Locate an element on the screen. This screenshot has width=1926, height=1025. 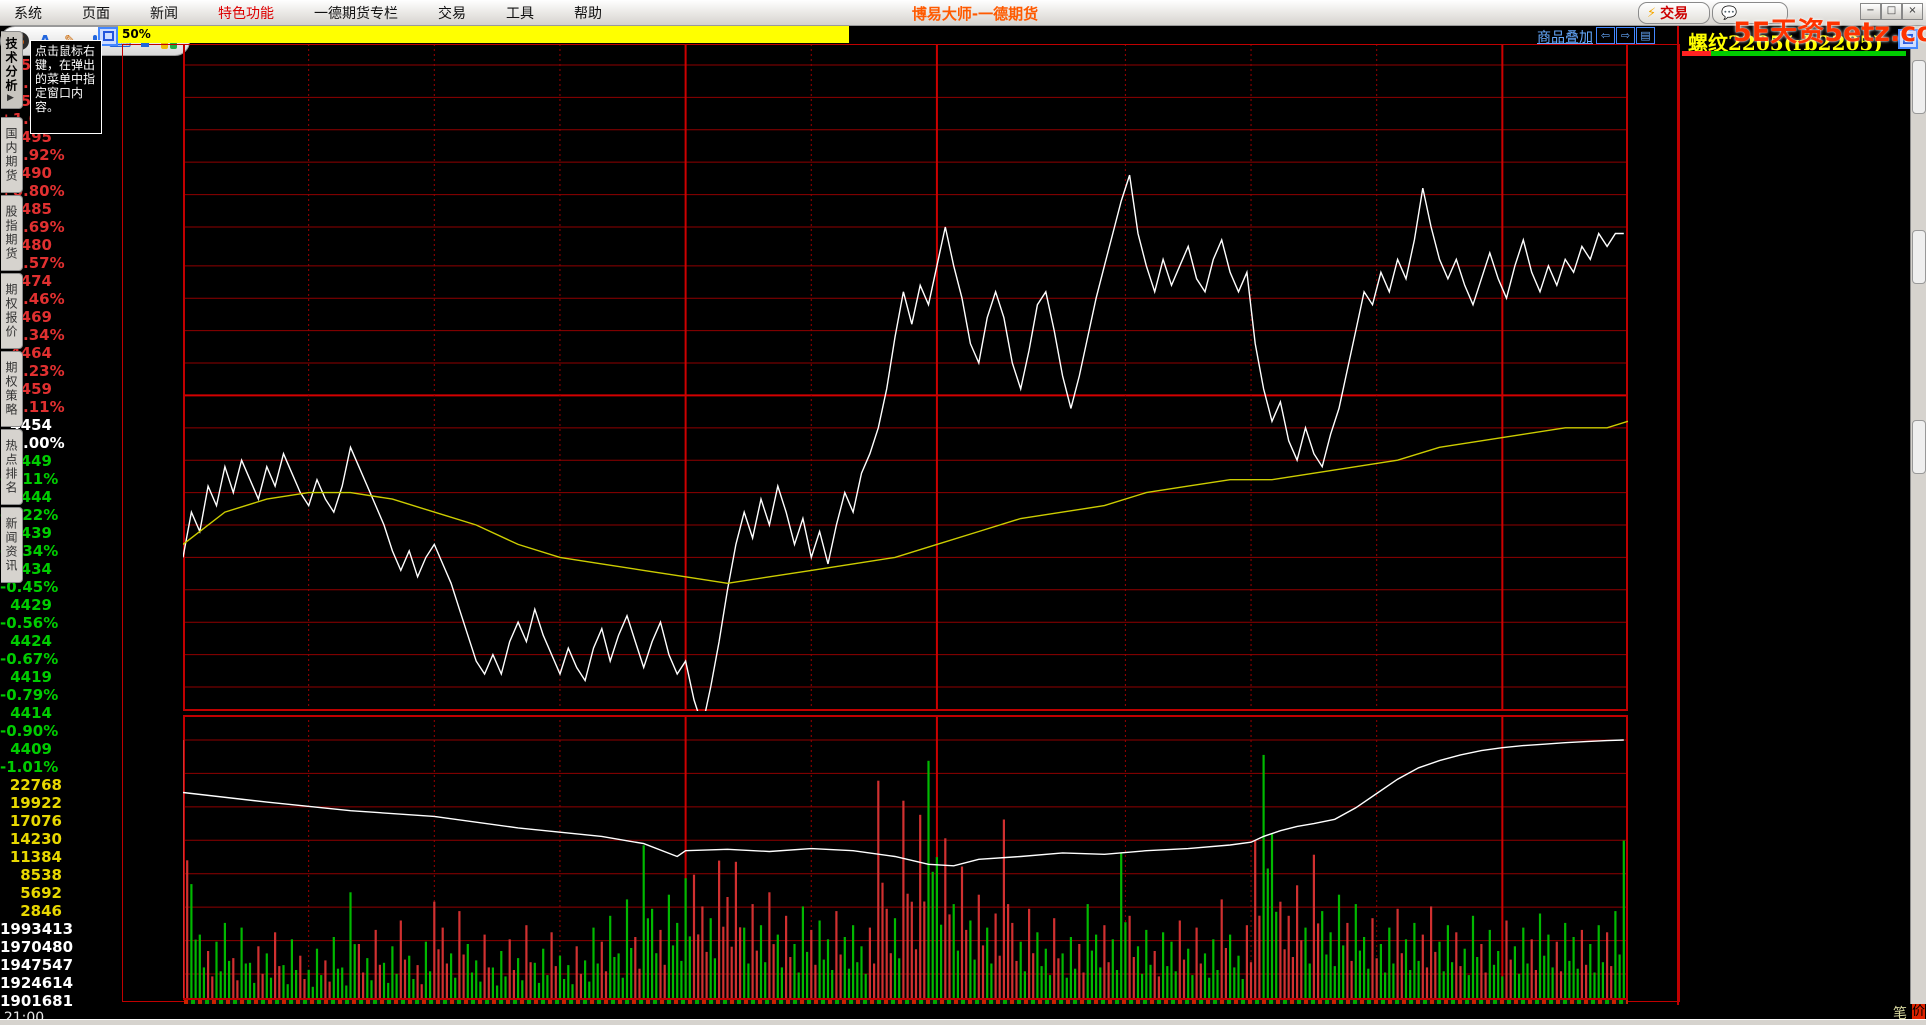
open-interest-axis-label: 1970480 is located at coordinates (37, 947).